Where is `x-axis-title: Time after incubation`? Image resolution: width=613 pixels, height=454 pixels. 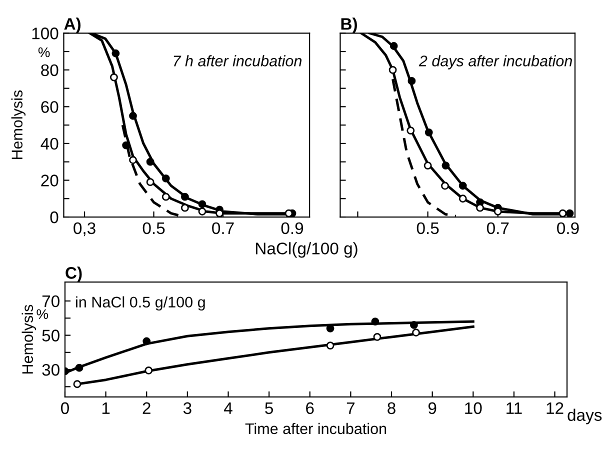
x-axis-title: Time after incubation is located at coordinates (315, 428).